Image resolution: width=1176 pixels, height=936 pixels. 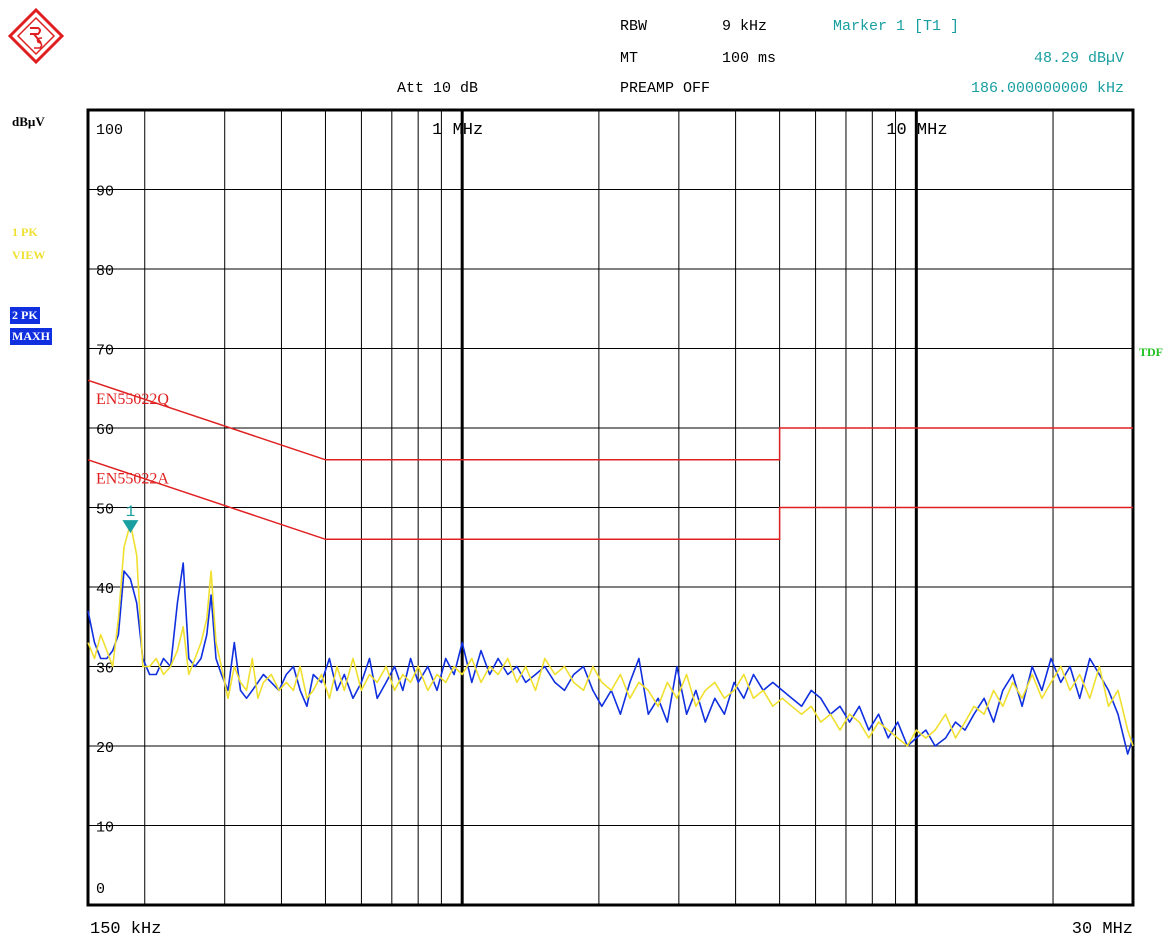 What do you see at coordinates (105, 430) in the screenshot?
I see `y-tick-label: 60` at bounding box center [105, 430].